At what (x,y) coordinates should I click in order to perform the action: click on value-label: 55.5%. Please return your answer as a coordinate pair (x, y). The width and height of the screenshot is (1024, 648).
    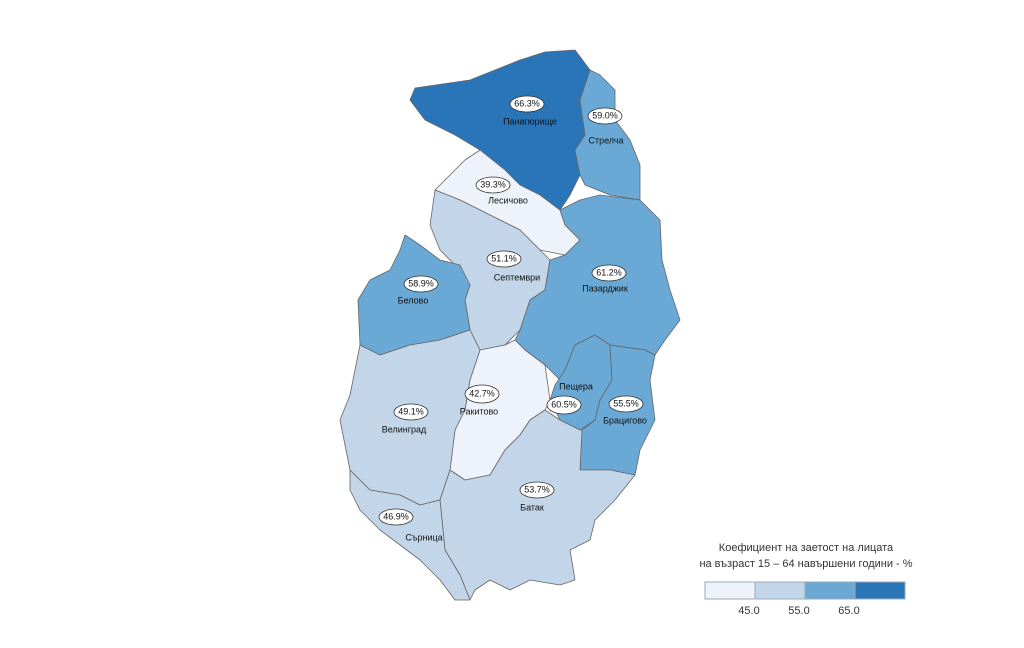
    Looking at the image, I should click on (626, 403).